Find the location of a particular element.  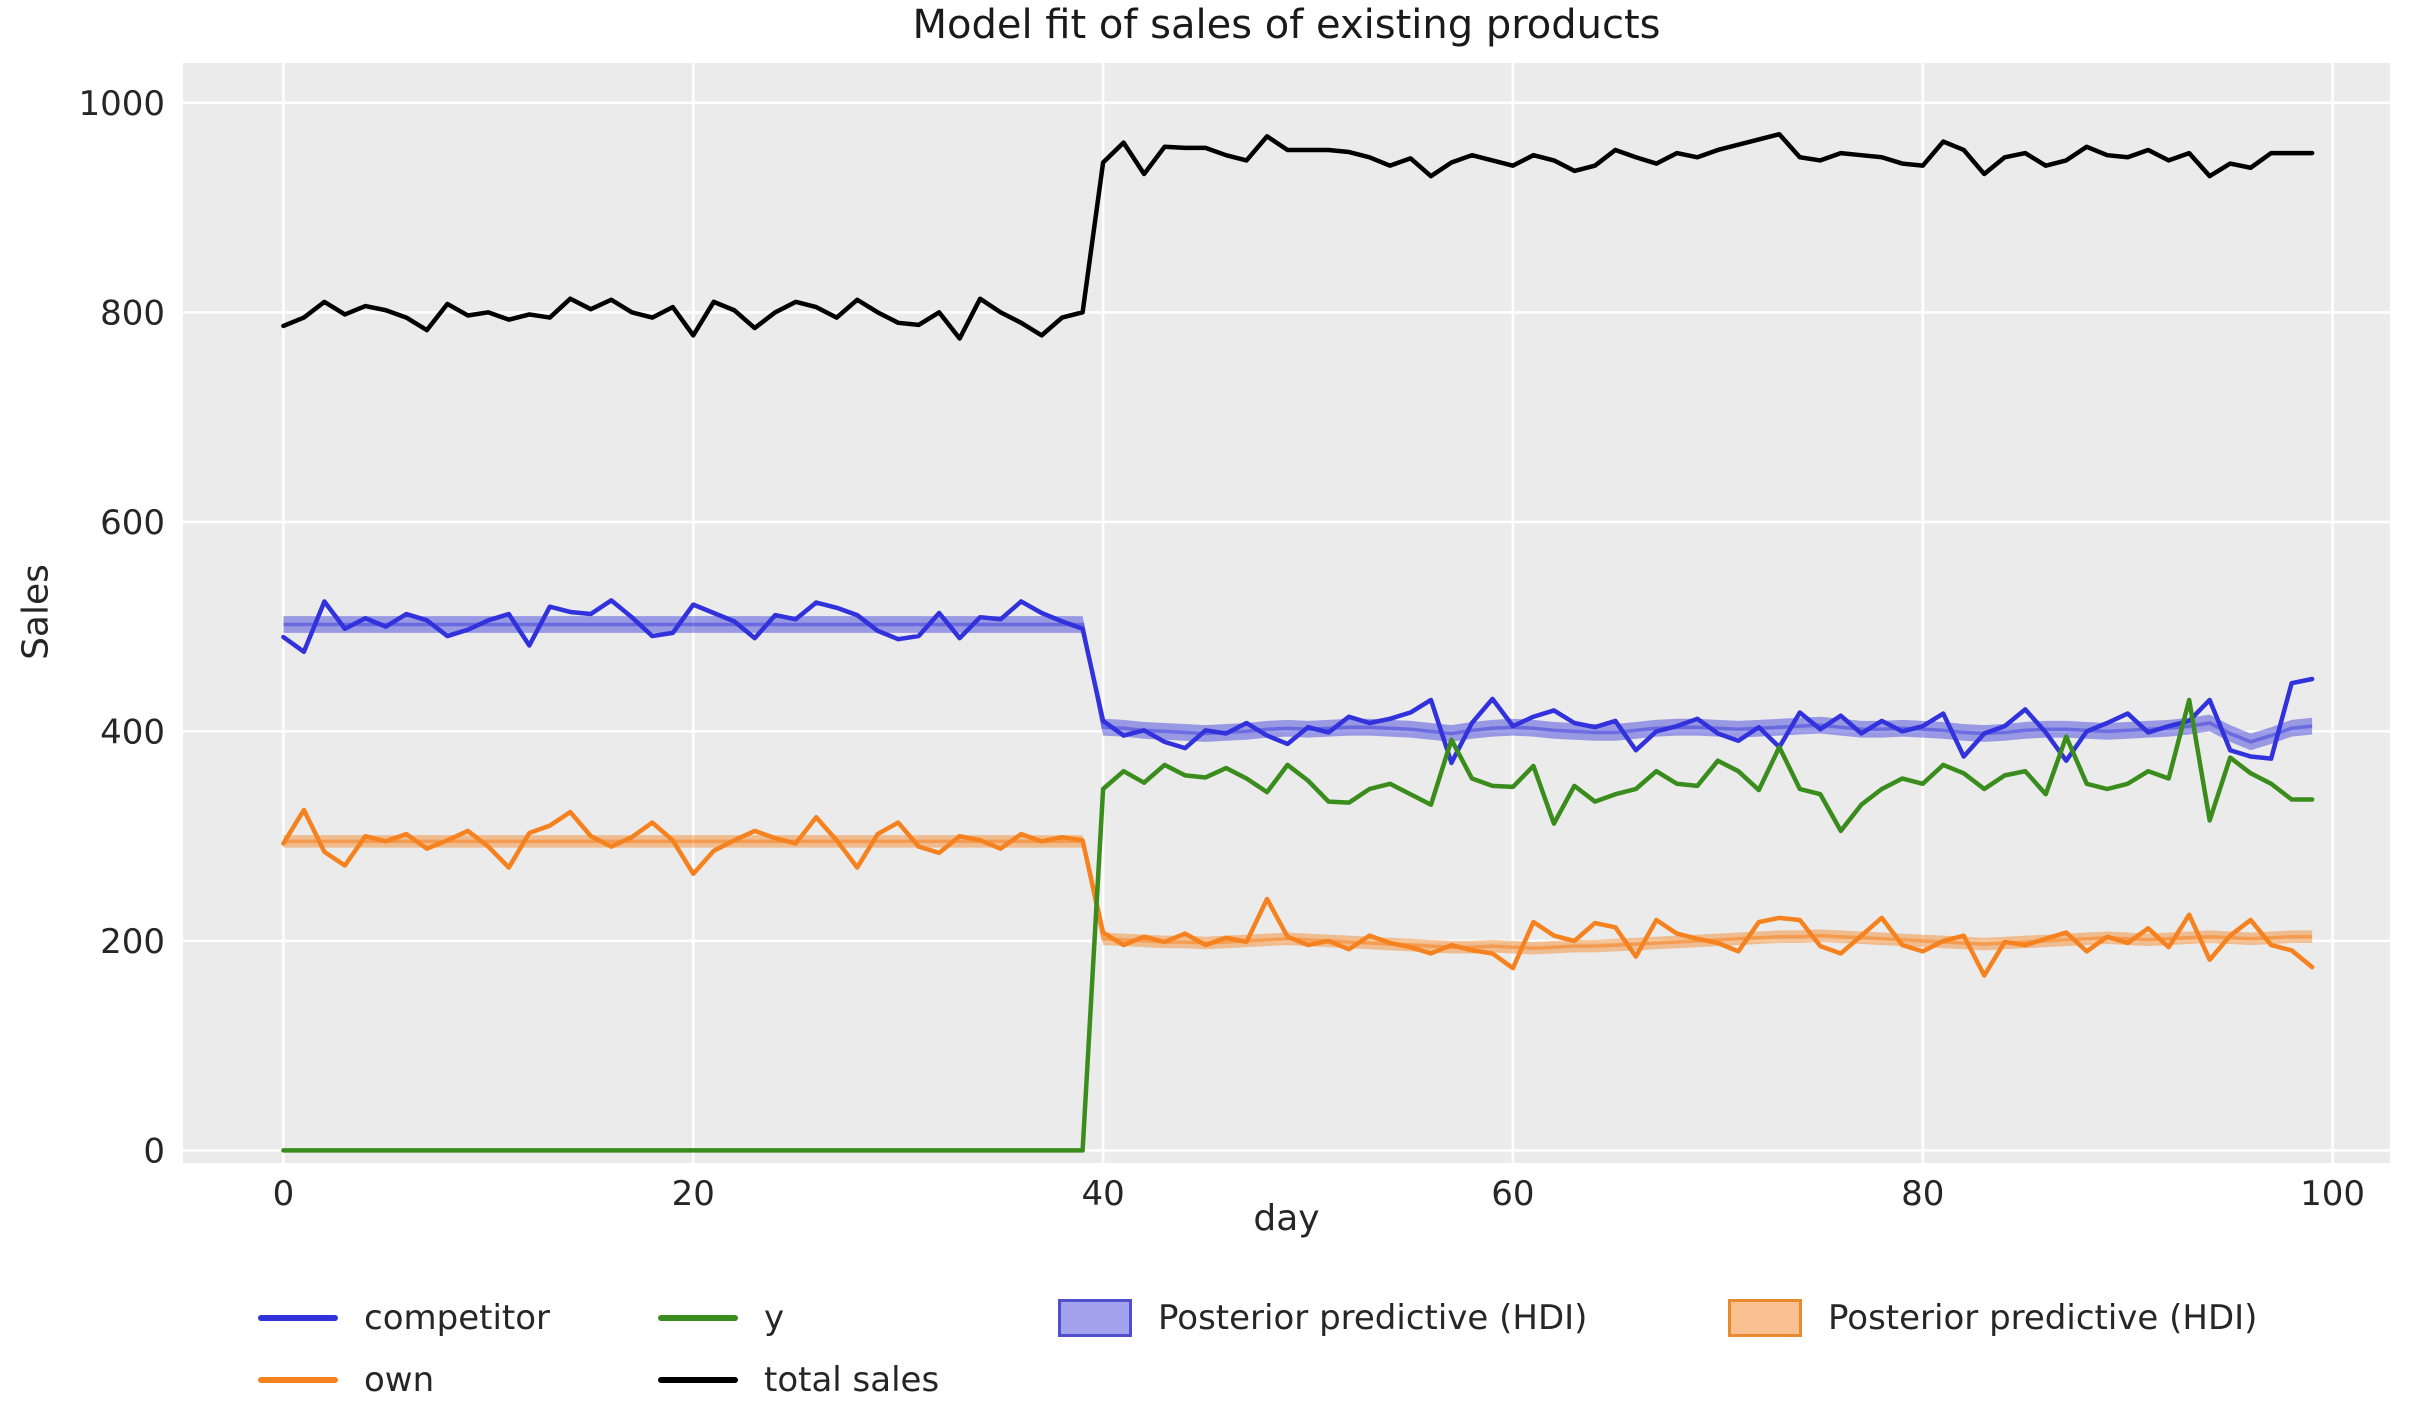

x-tick-label: 100 is located at coordinates (2332, 1194).